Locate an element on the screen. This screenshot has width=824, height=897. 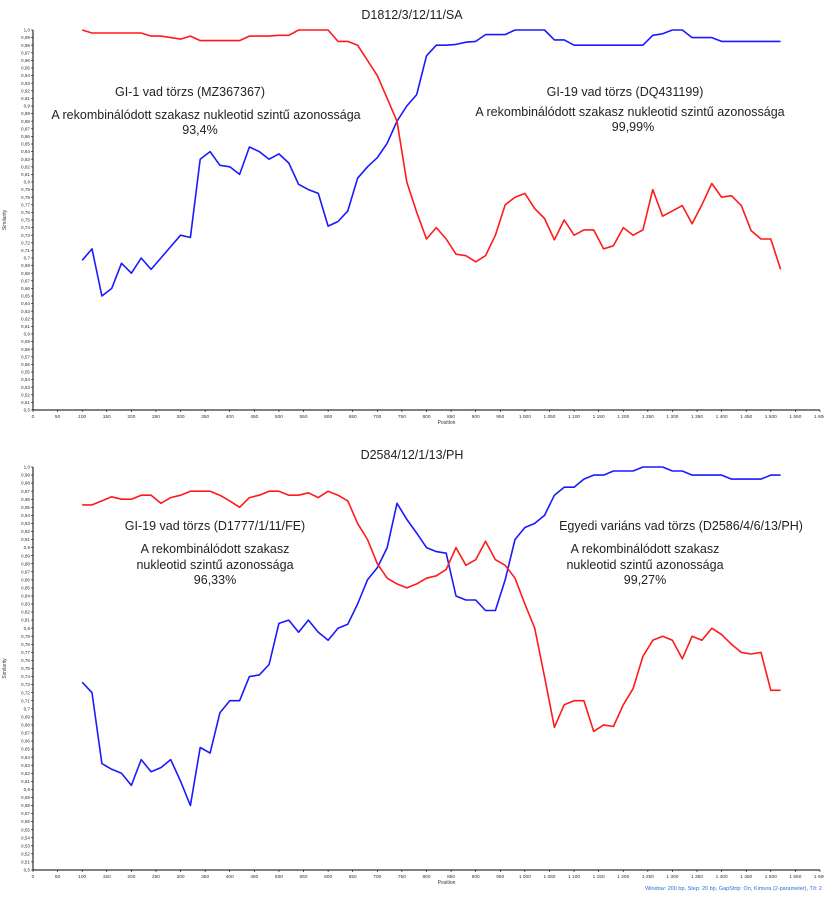
x-tick-label: 1 100 is located at coordinates (574, 877).